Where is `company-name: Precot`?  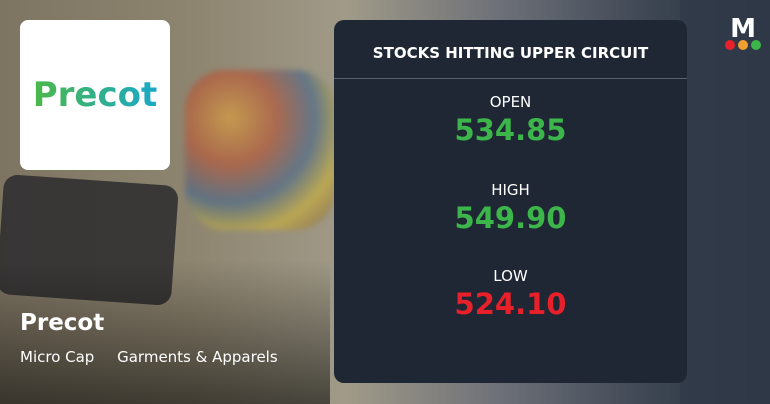 company-name: Precot is located at coordinates (62, 323).